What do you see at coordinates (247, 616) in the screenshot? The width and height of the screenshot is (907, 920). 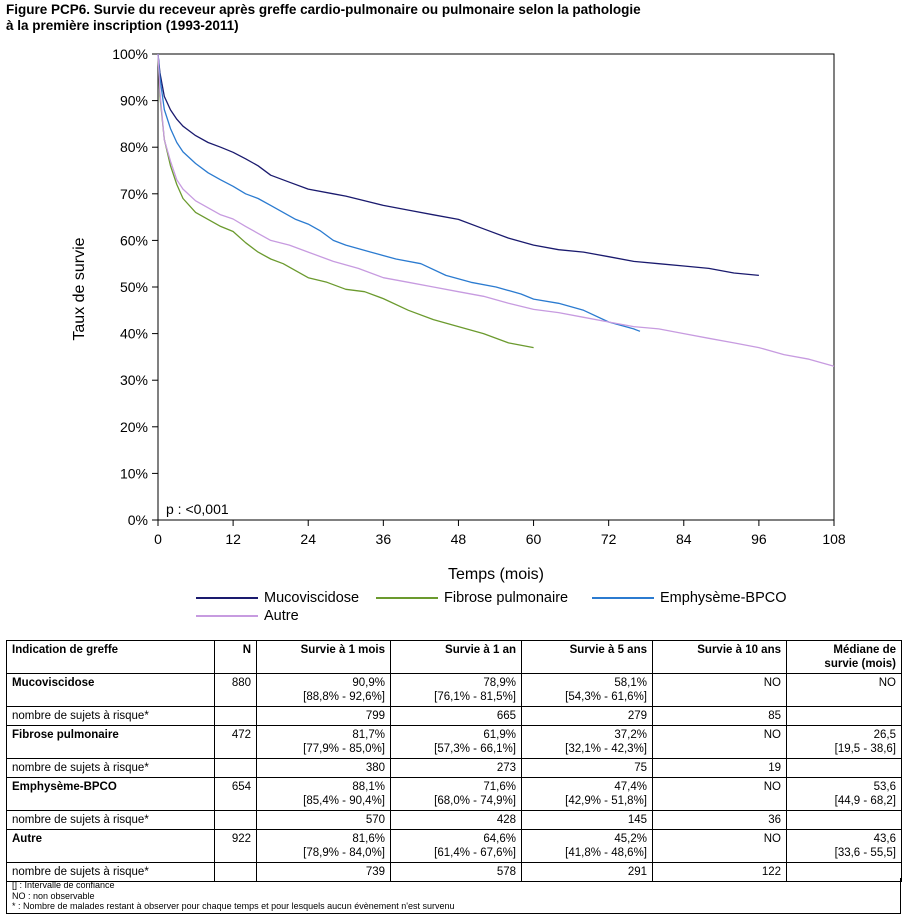 I see `legend-item-autre: Autre` at bounding box center [247, 616].